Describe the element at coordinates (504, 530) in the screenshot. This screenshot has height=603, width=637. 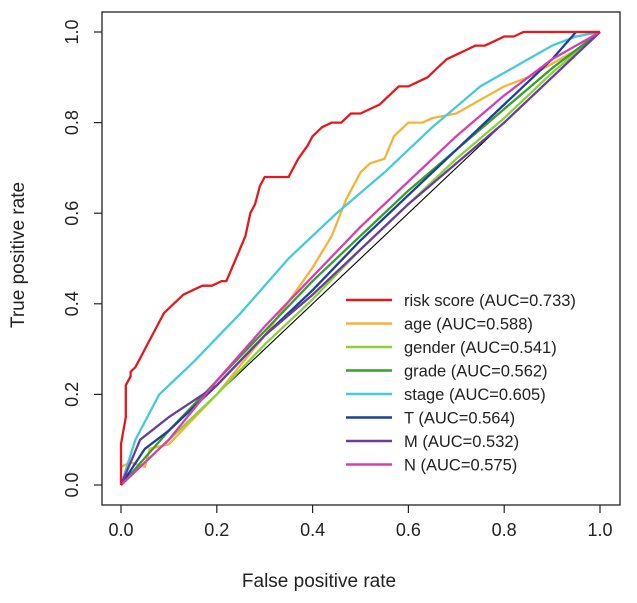
I see `x-tick-label: 0.8` at that location.